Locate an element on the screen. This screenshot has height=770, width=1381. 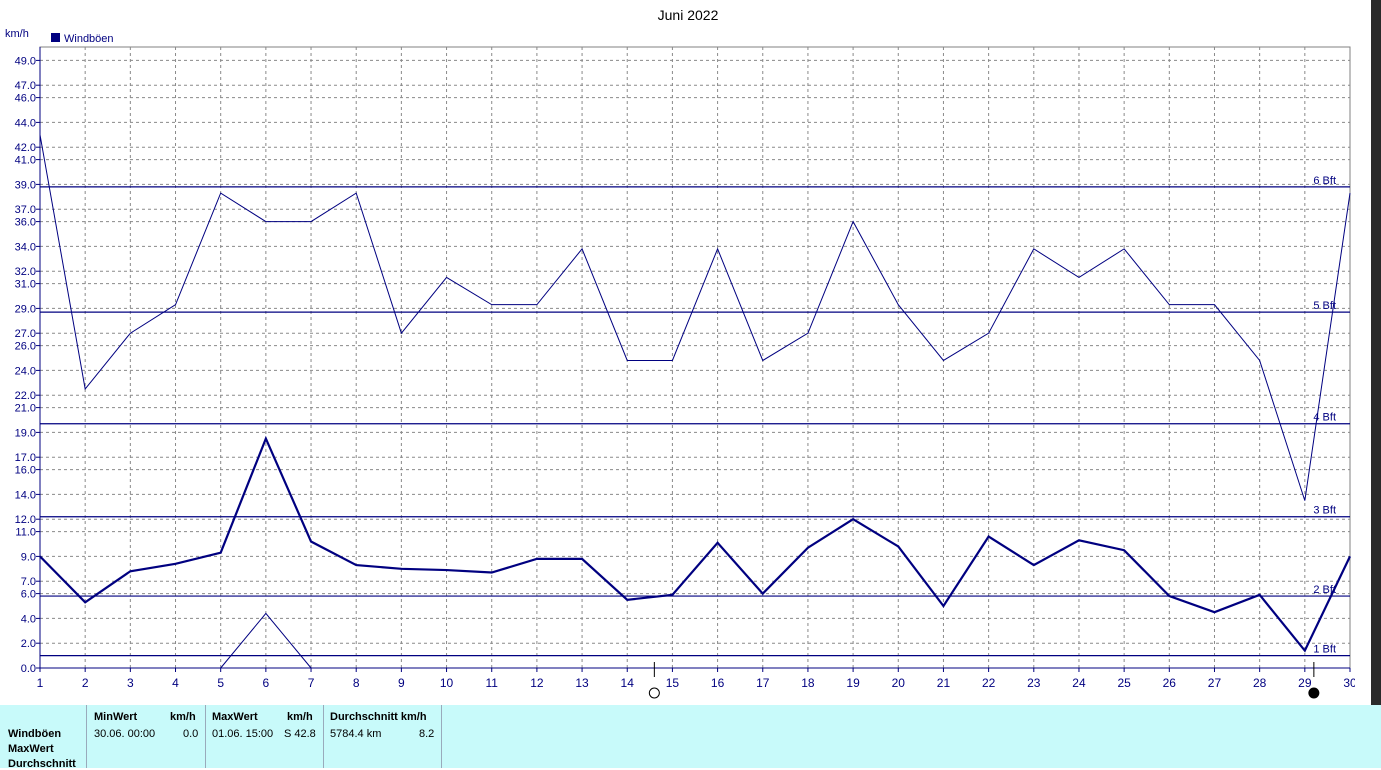
x-tick-label: 18 is located at coordinates (808, 683).